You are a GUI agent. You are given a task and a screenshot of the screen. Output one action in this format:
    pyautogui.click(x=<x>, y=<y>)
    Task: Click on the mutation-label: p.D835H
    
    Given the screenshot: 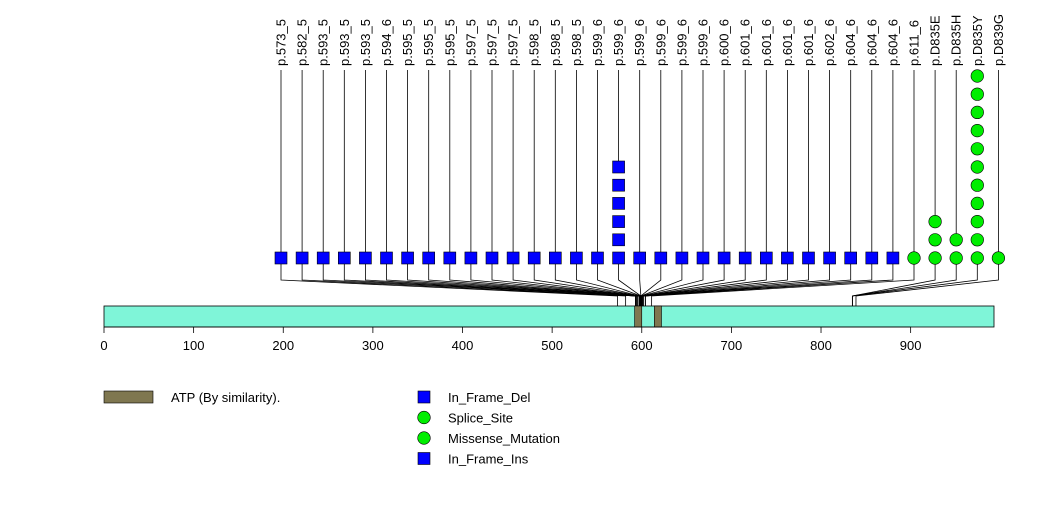 What is the action you would take?
    pyautogui.click(x=956, y=40)
    